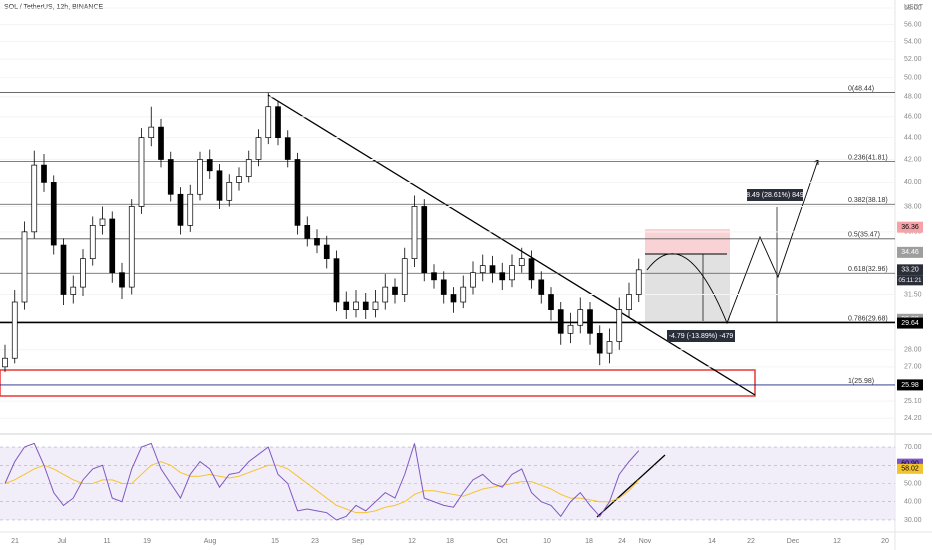 The height and width of the screenshot is (550, 932). I want to click on rsi-tick-label: 30.00, so click(913, 520).